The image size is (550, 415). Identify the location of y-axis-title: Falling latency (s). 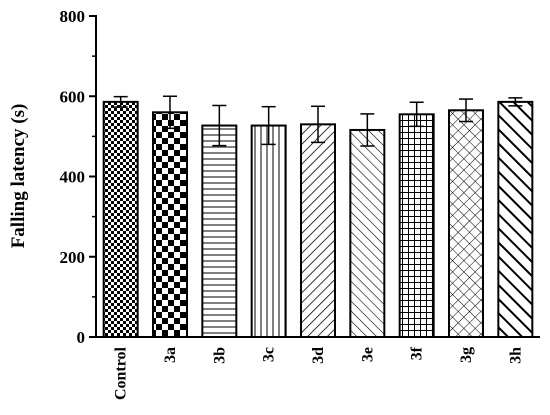
(18, 176).